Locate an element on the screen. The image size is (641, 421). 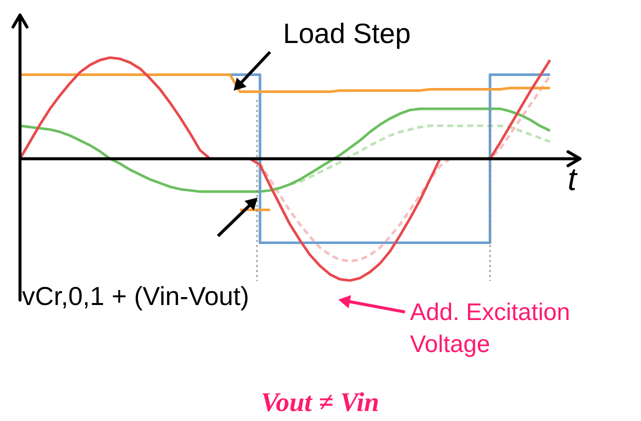
text: vCr,0,1 + (Vin-Vout) is located at coordinates (136, 296).